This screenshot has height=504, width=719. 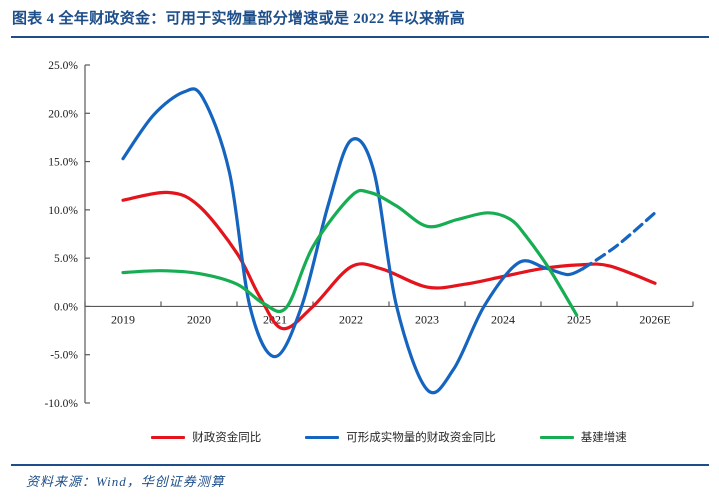 I want to click on y-tick-label: -5.0%, so click(x=64, y=356).